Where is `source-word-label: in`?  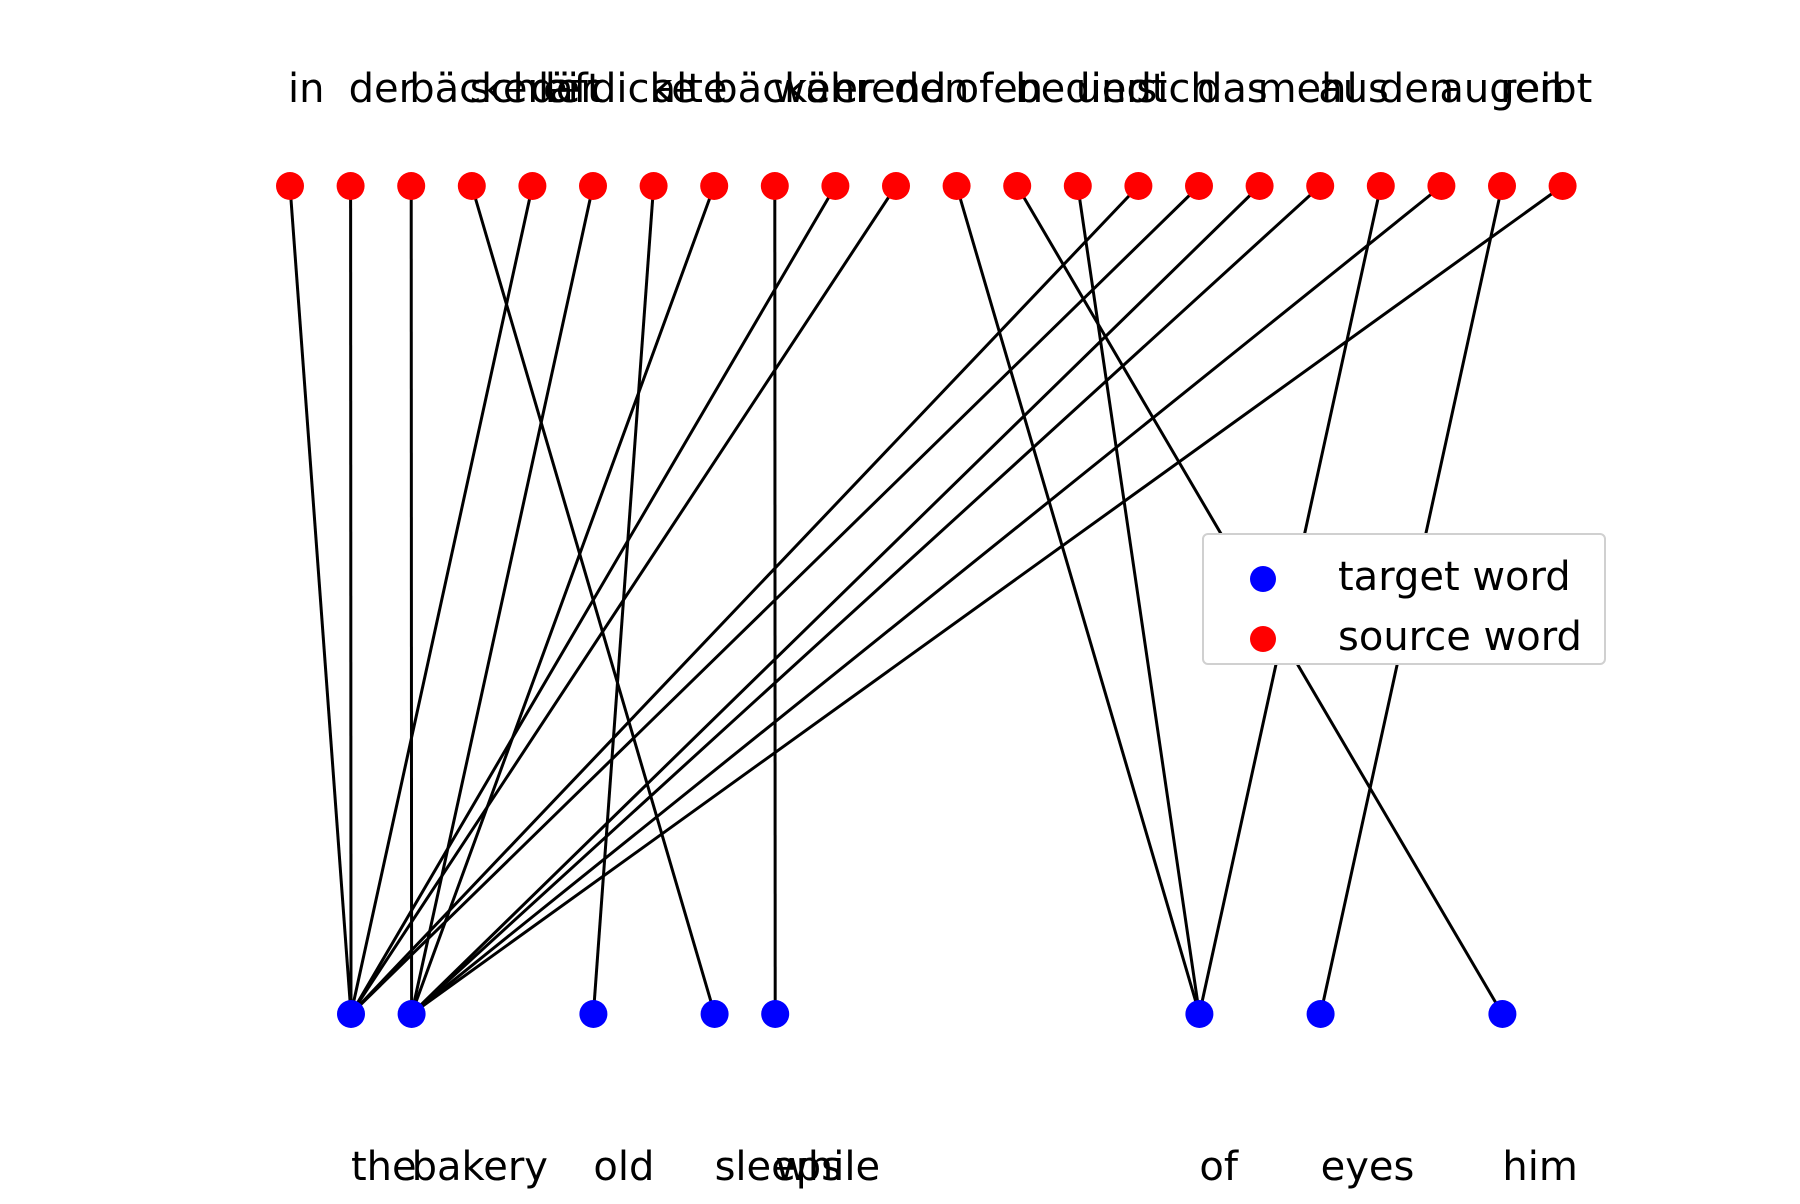
source-word-label: in is located at coordinates (306, 89).